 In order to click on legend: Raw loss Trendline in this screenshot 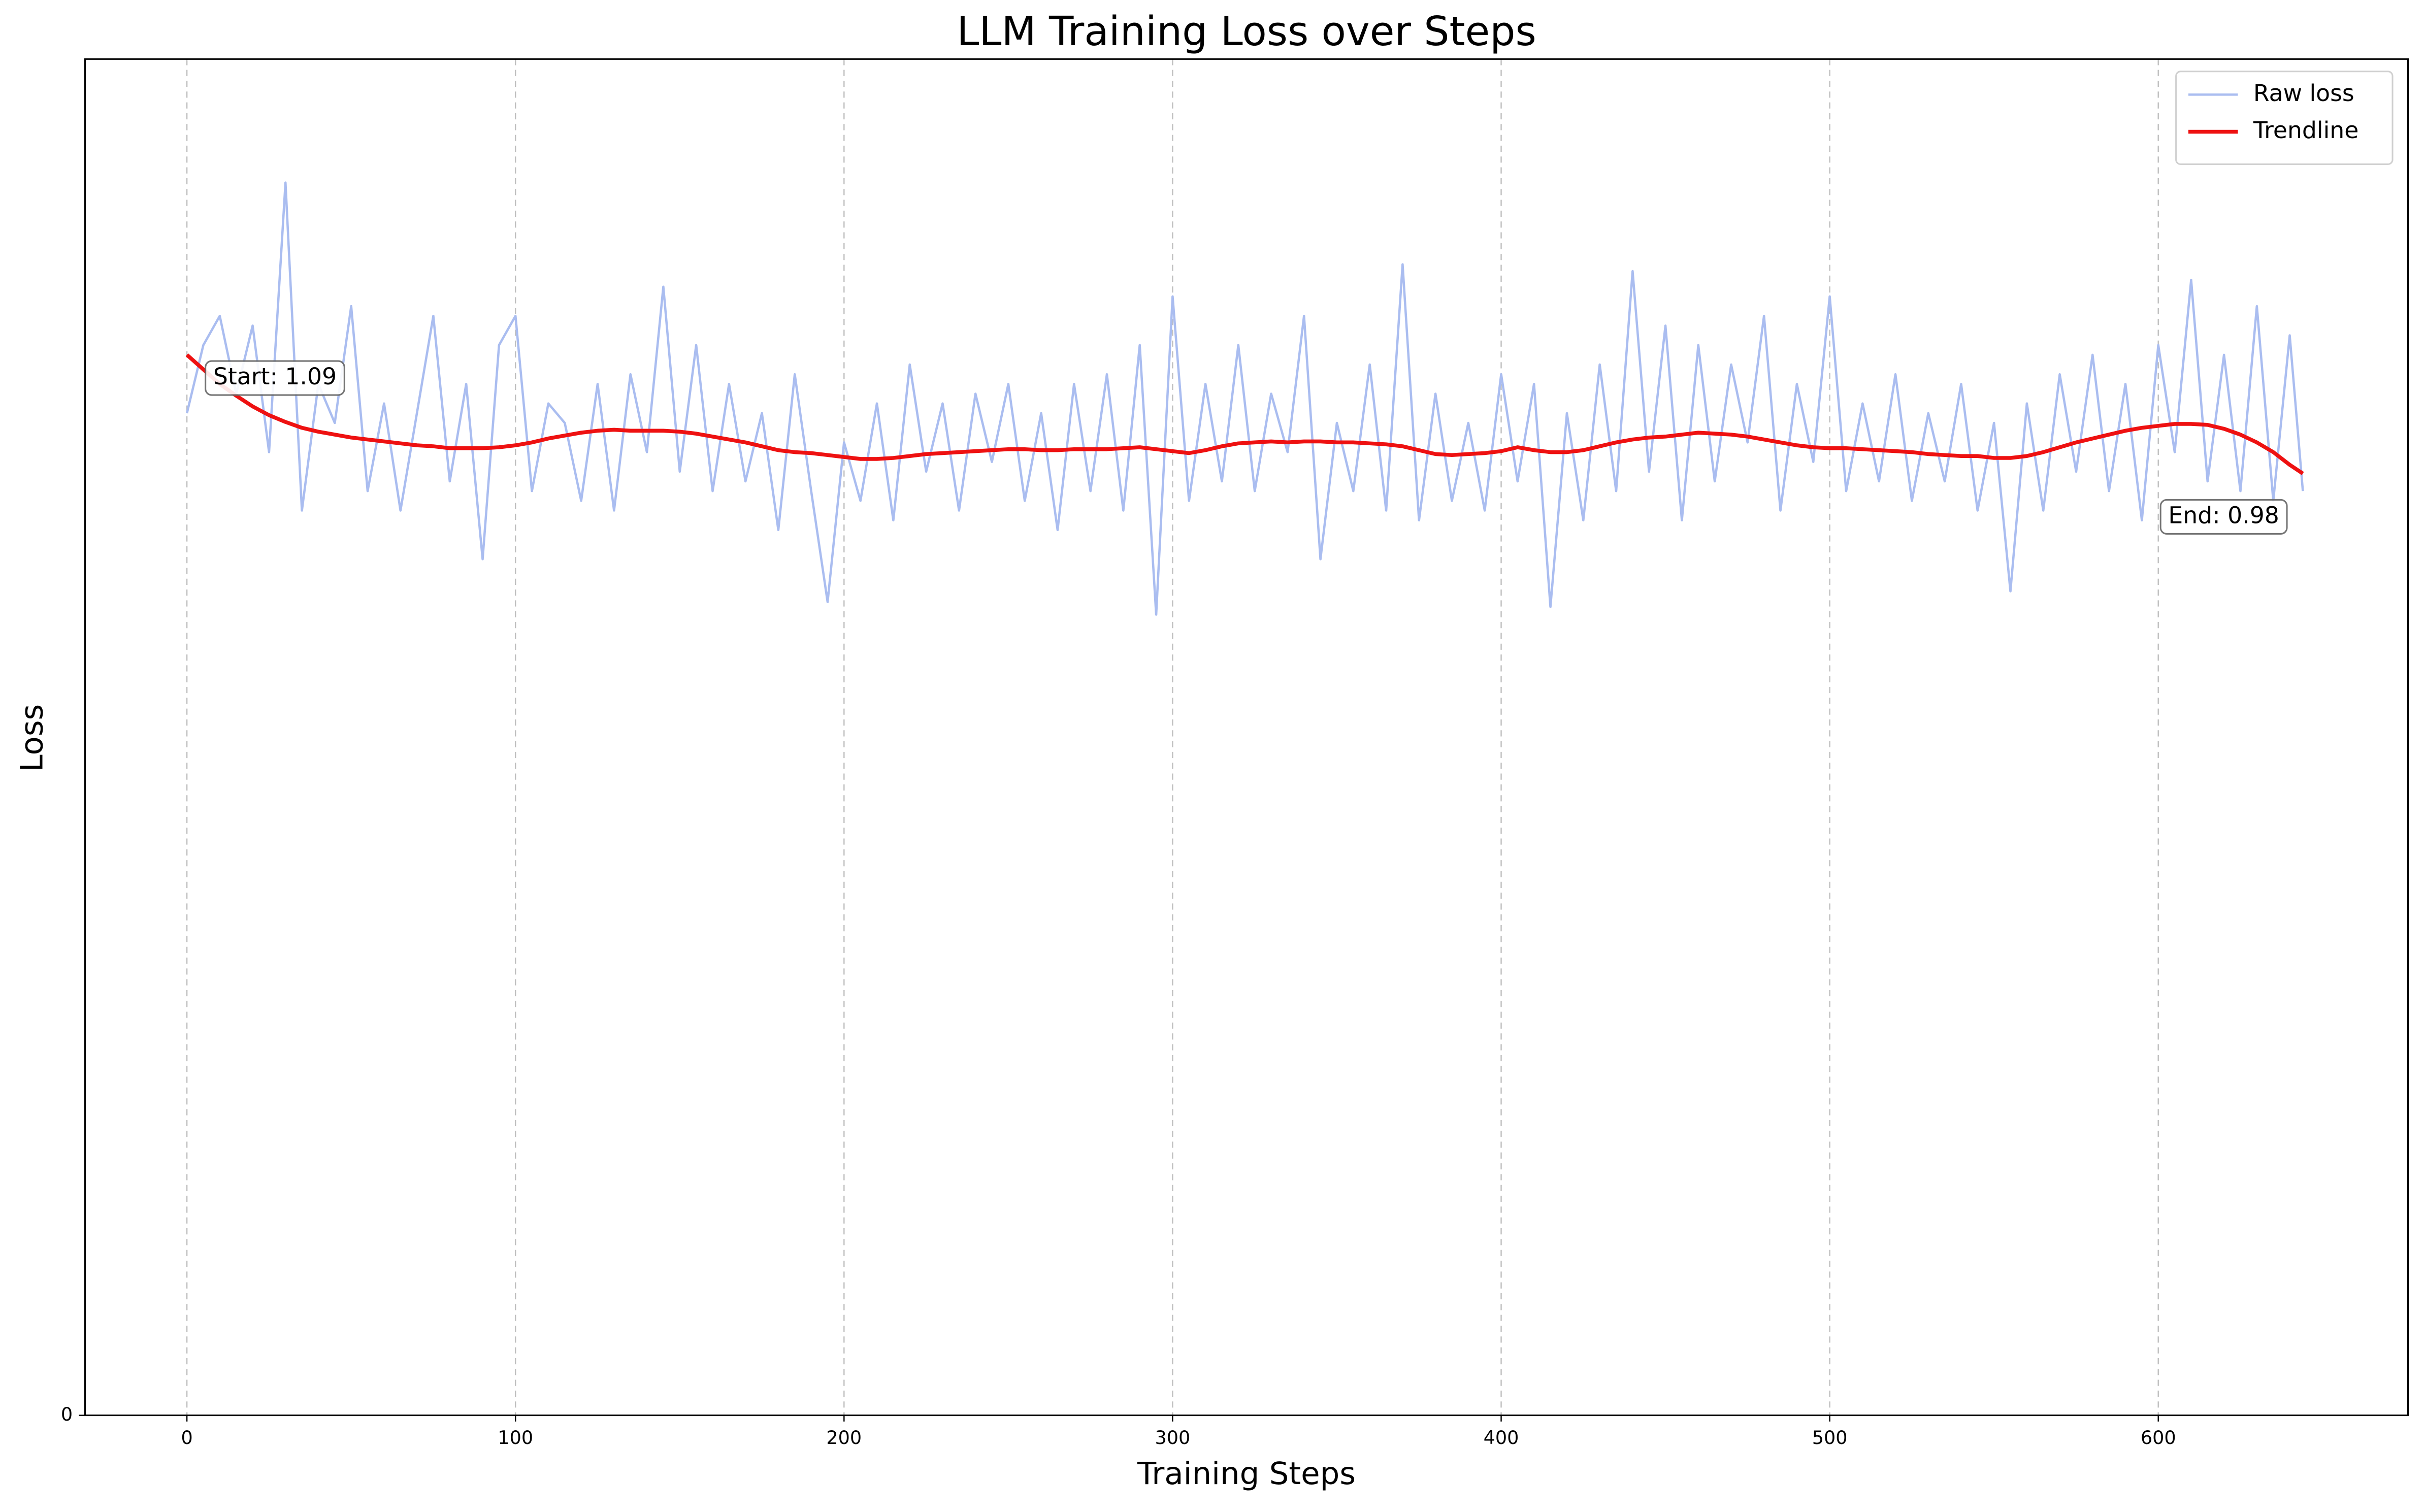, I will do `click(2284, 118)`.